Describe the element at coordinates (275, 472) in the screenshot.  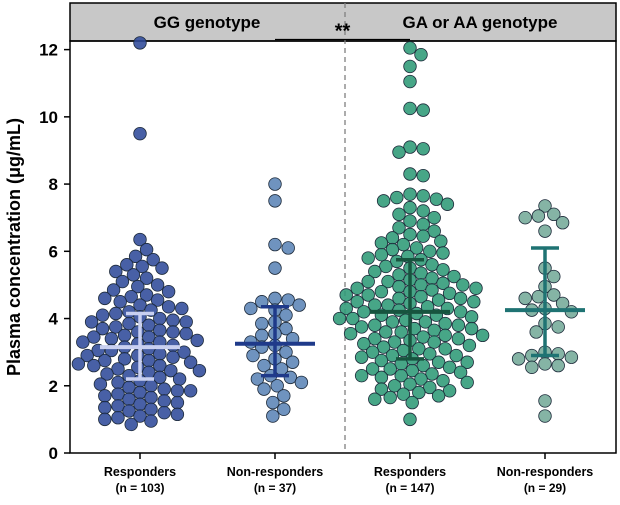
I see `x-category-label: Non-responders` at that location.